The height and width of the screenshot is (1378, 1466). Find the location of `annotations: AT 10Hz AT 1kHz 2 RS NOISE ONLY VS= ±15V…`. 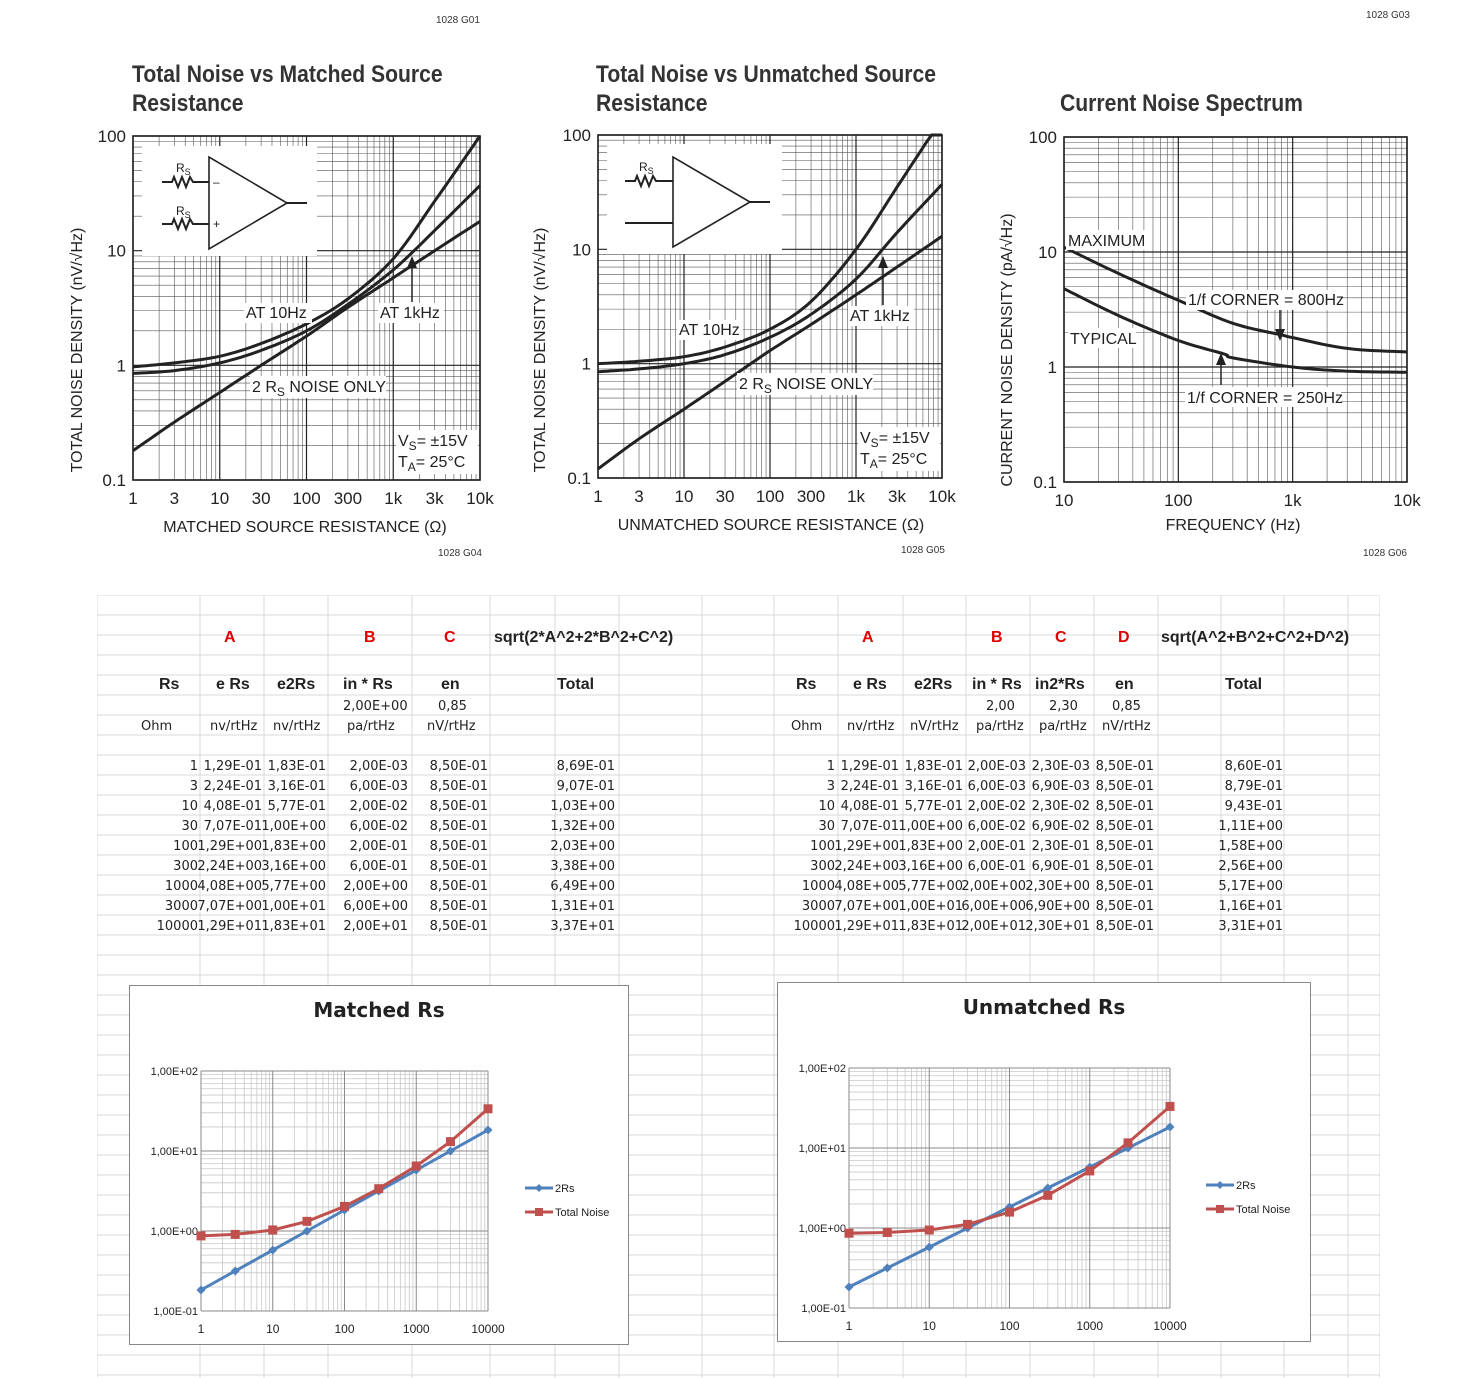

annotations: AT 10Hz AT 1kHz 2 RS NOISE ONLY VS= ±15V… is located at coordinates (808, 363).